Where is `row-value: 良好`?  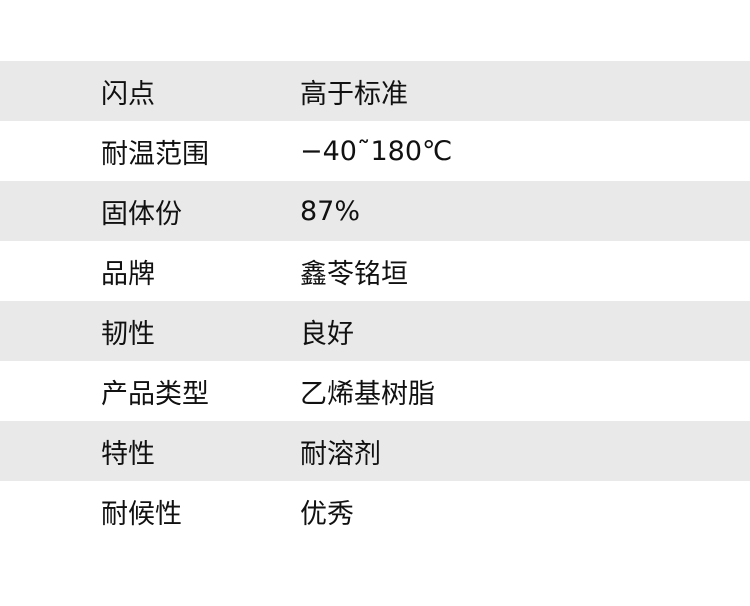 row-value: 良好 is located at coordinates (327, 334).